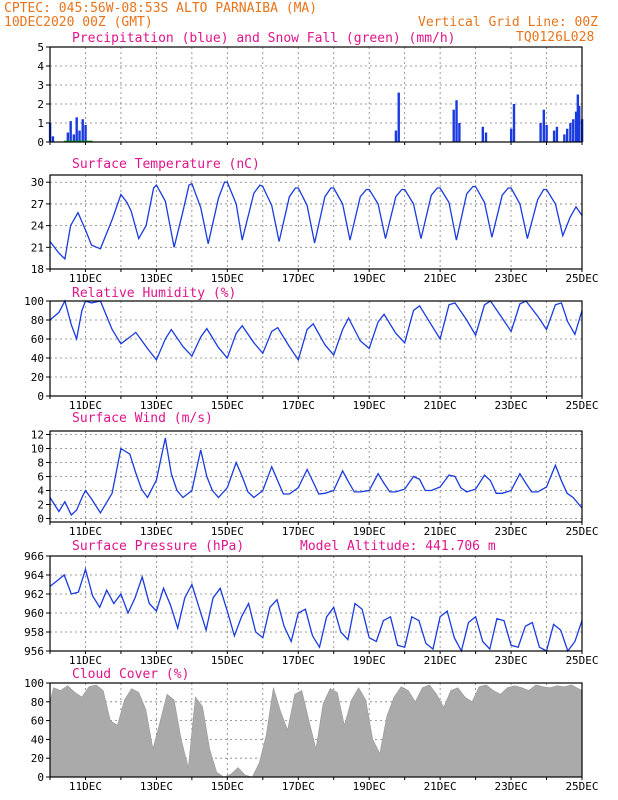 This screenshot has width=618, height=800. Describe the element at coordinates (34, 594) in the screenshot. I see `y-tick-label: 962` at that location.